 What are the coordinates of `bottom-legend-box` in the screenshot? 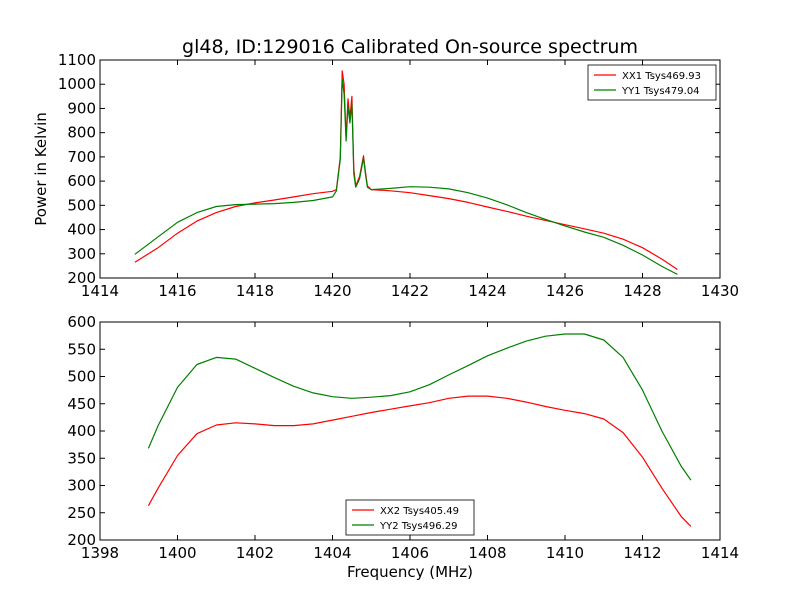 It's located at (410, 517).